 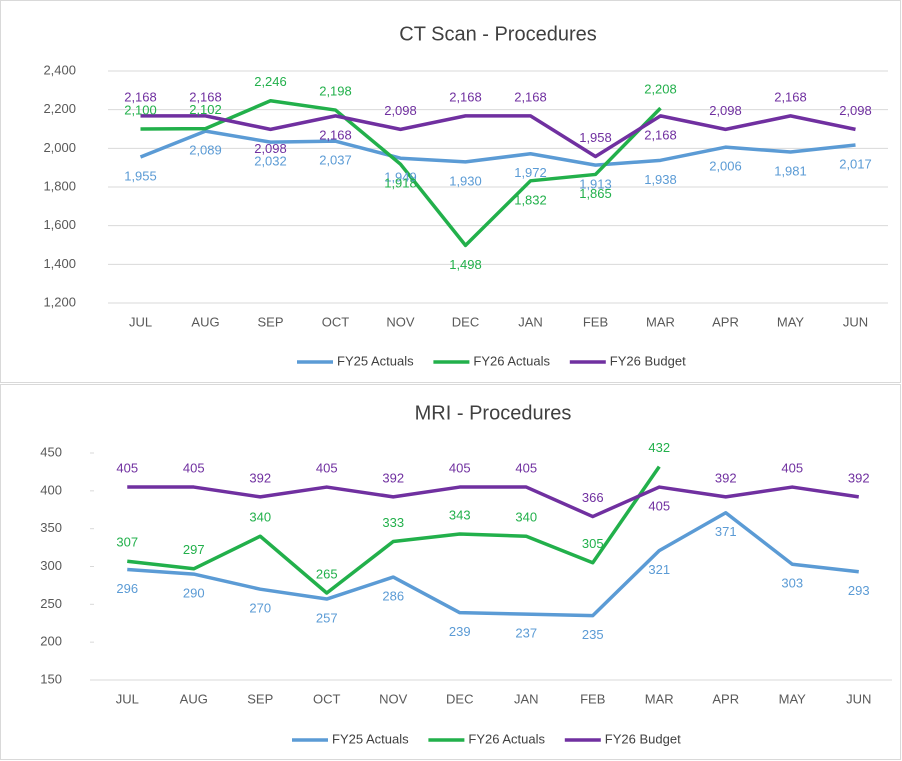 I want to click on y-tick-label: 1,400, so click(x=59, y=263).